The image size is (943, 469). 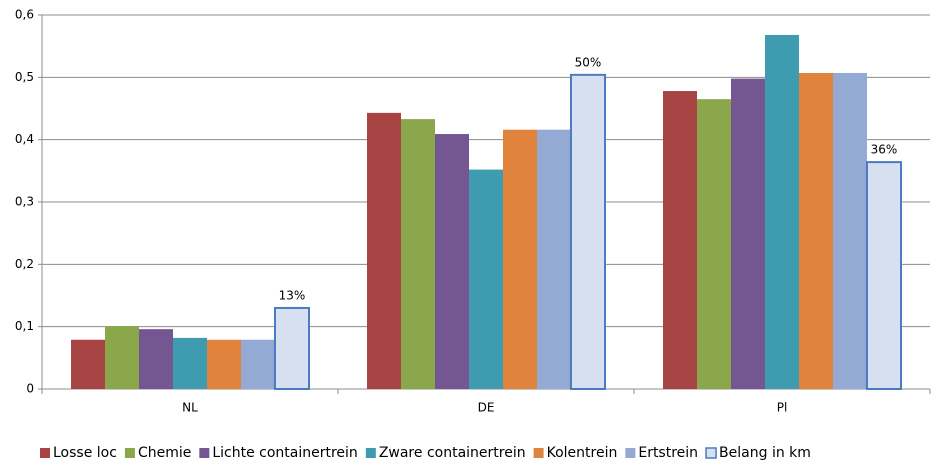 I want to click on y-tick-label: 0,5, so click(x=24, y=77).